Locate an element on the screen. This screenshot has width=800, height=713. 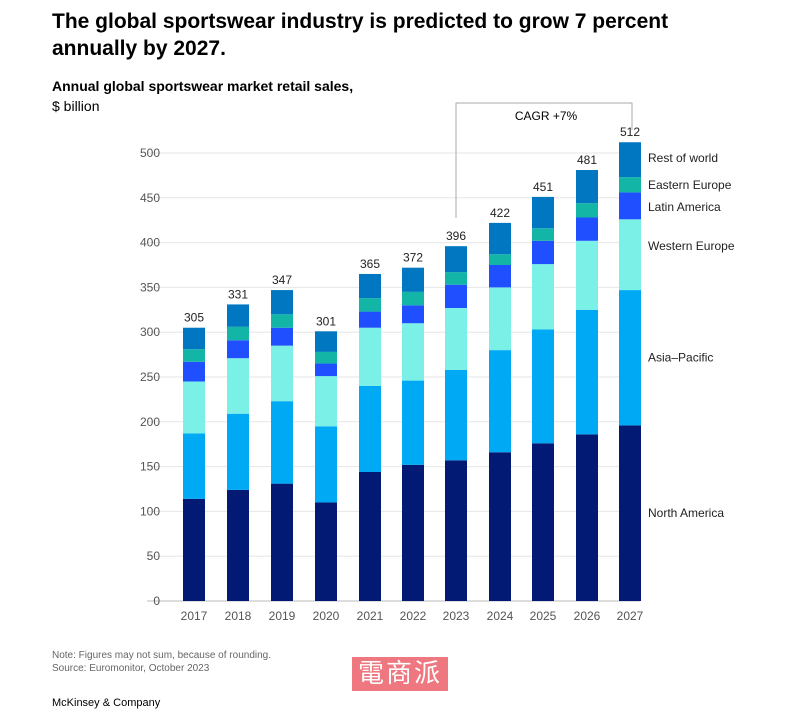
x-tick-label: 2027 is located at coordinates (630, 616).